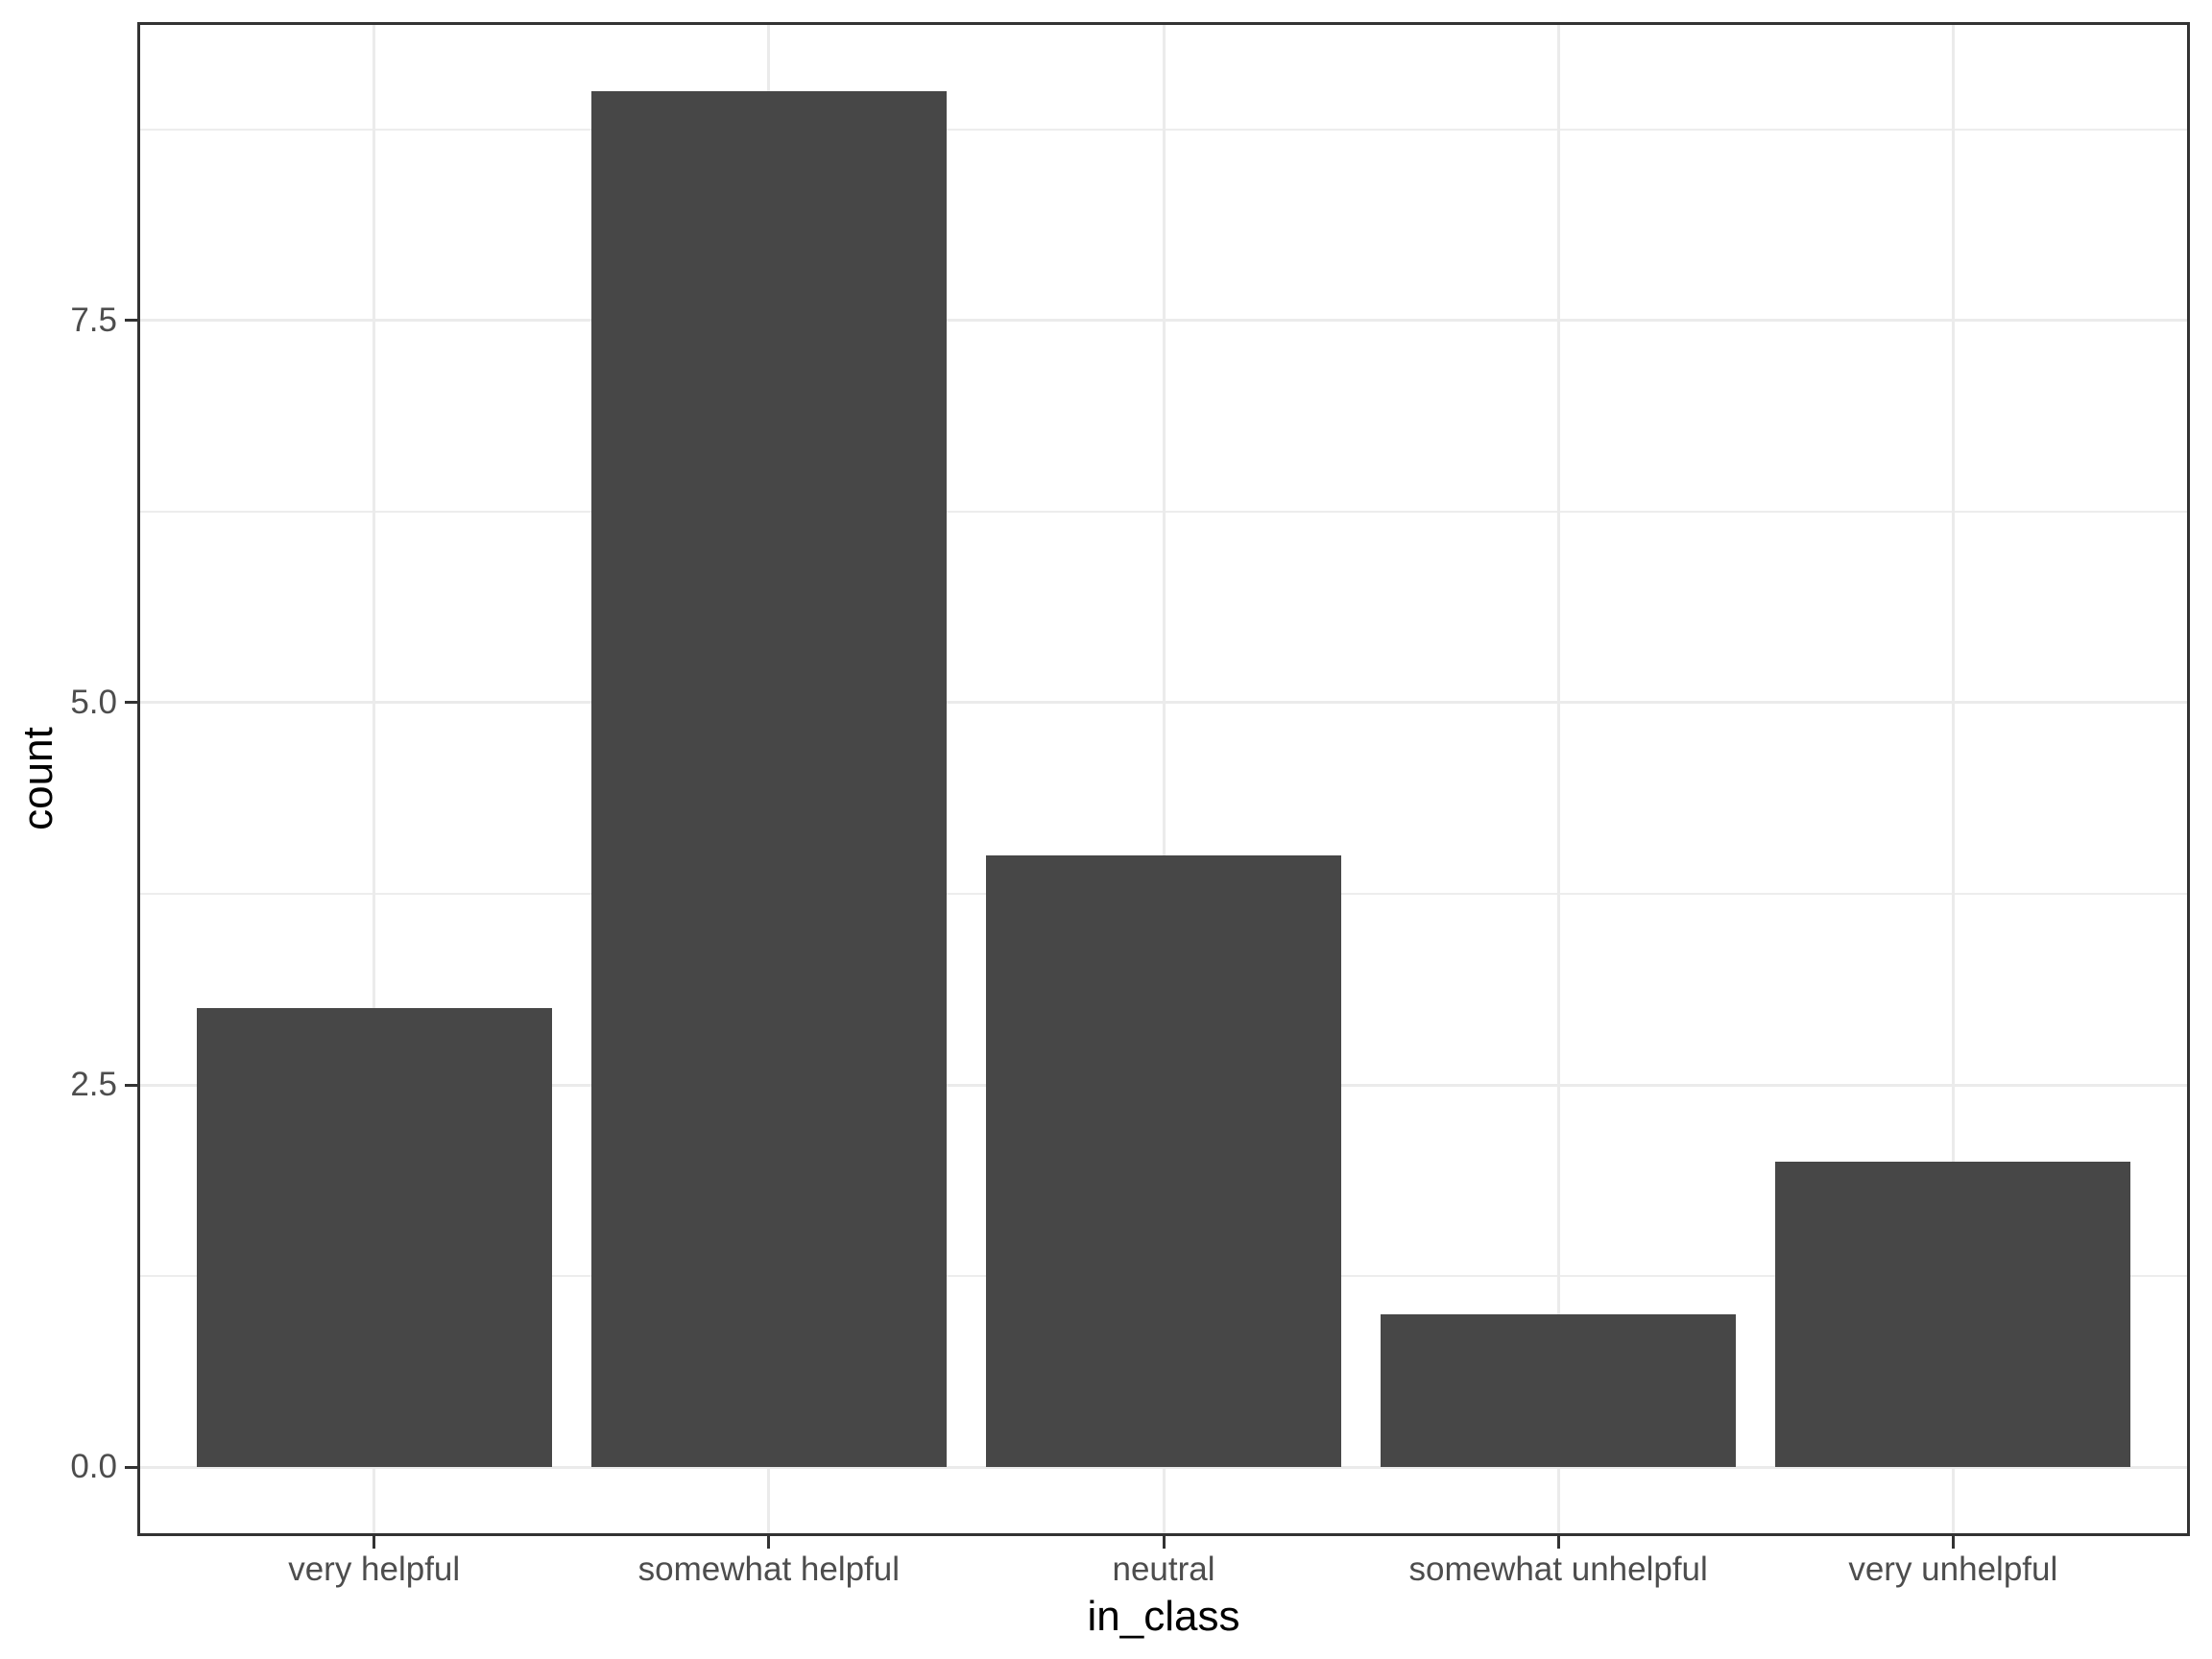 The height and width of the screenshot is (1659, 2212). I want to click on y-tick-label-2.5: 2.5, so click(93, 1085).